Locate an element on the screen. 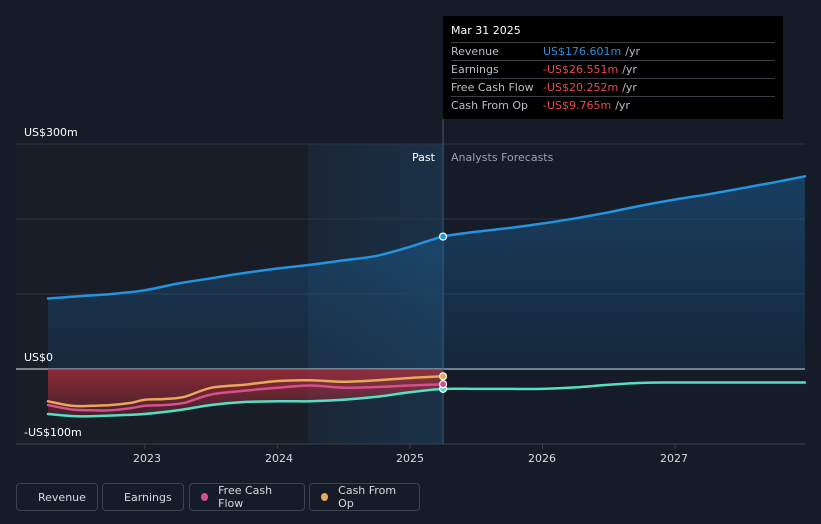 The width and height of the screenshot is (821, 524). cash-from-op-line is located at coordinates (245, 391).